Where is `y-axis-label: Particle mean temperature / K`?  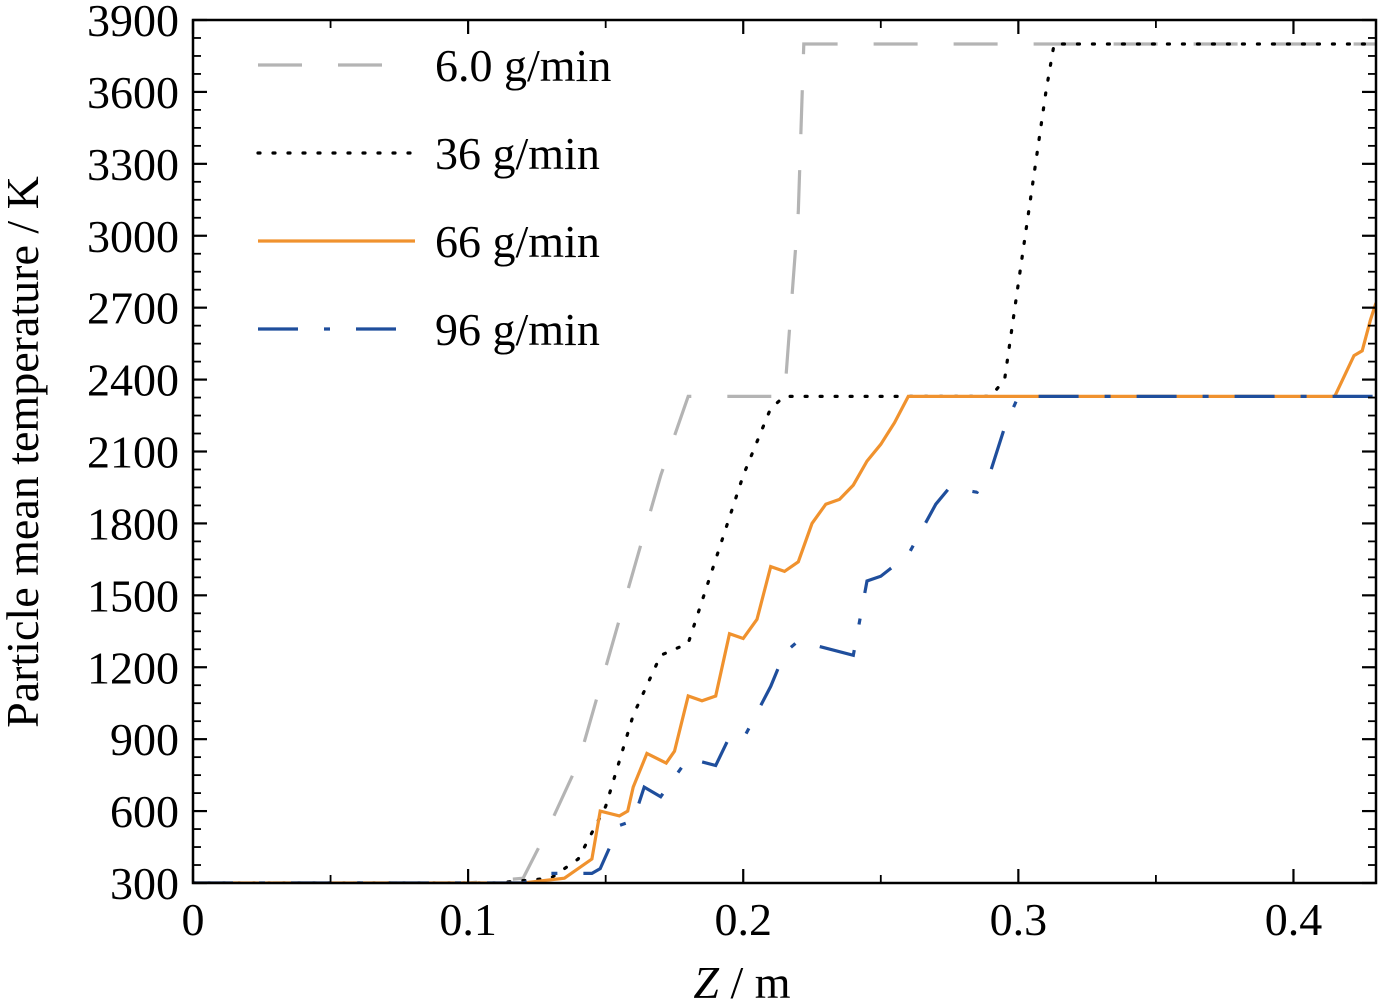 y-axis-label: Particle mean temperature / K is located at coordinates (24, 452).